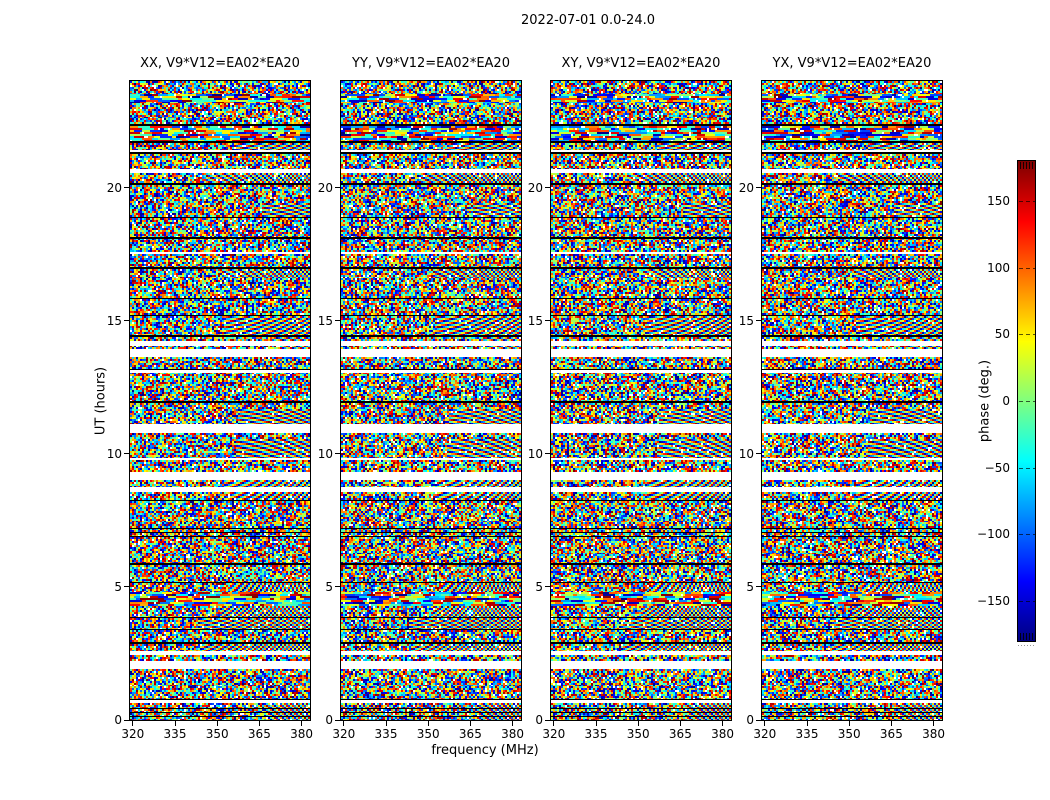 Image resolution: width=1050 pixels, height=800 pixels. Describe the element at coordinates (997, 467) in the screenshot. I see `colorbar-tick-label: −50` at that location.